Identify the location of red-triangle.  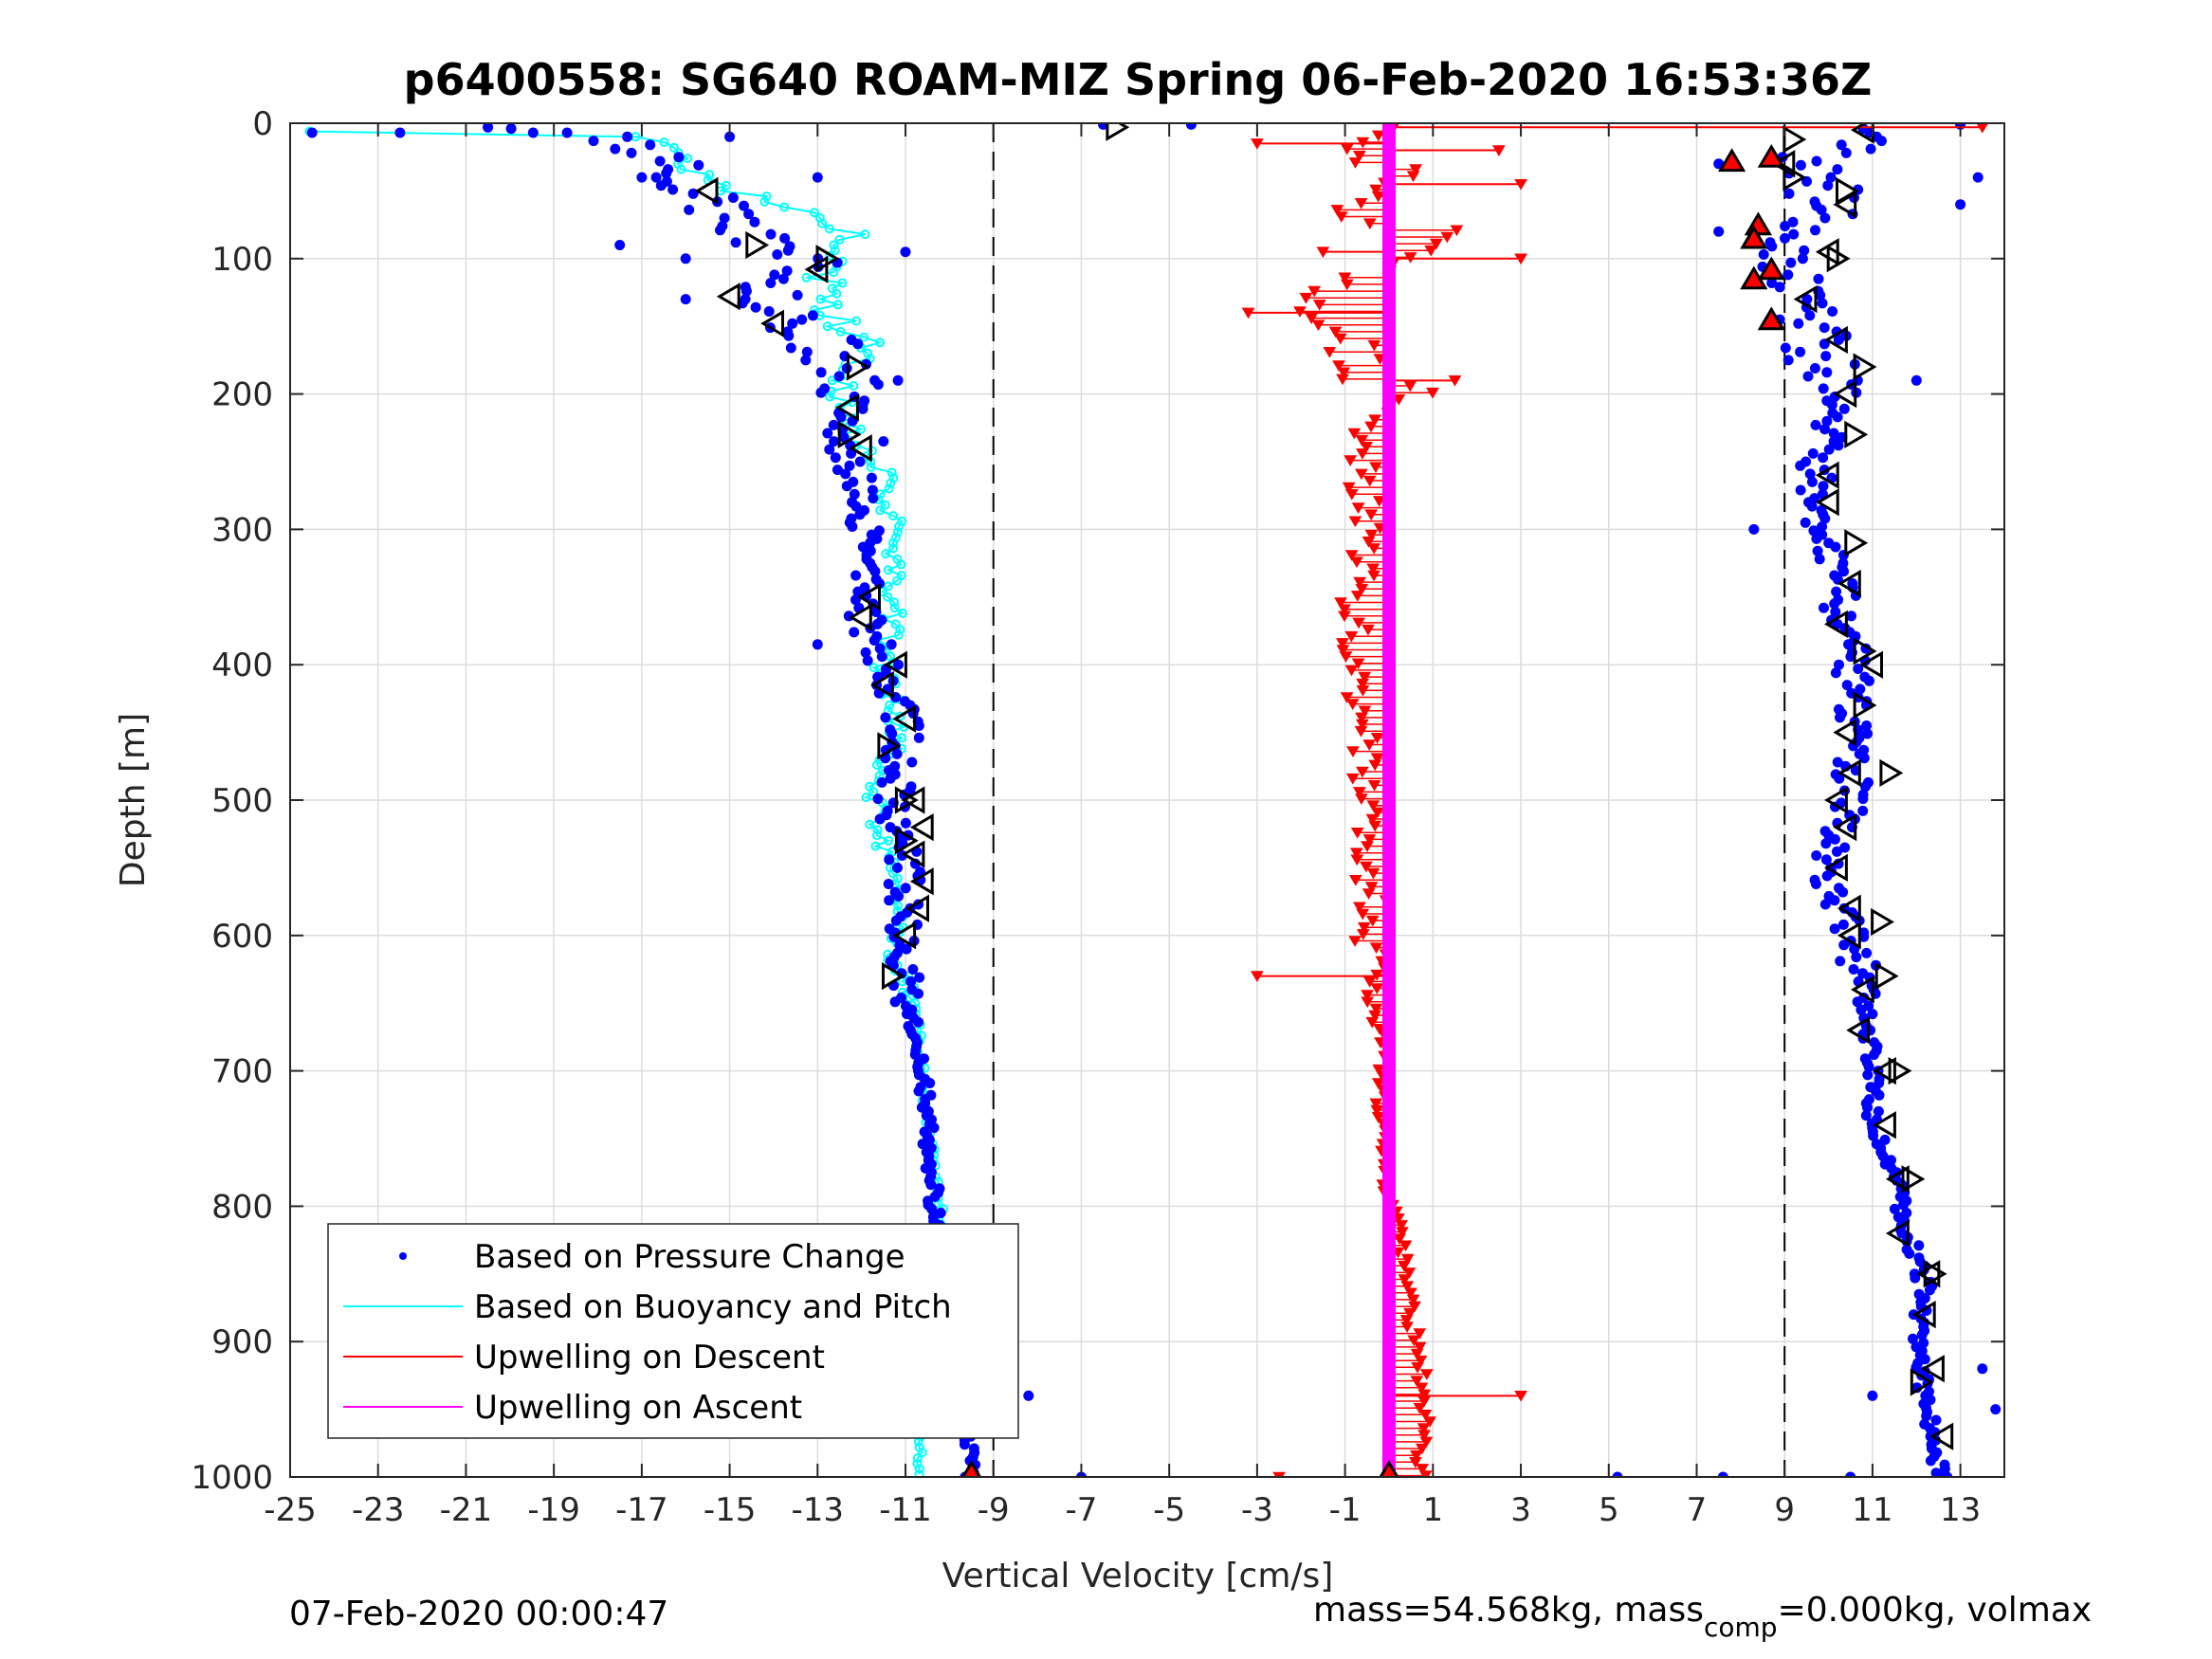
(1771, 268).